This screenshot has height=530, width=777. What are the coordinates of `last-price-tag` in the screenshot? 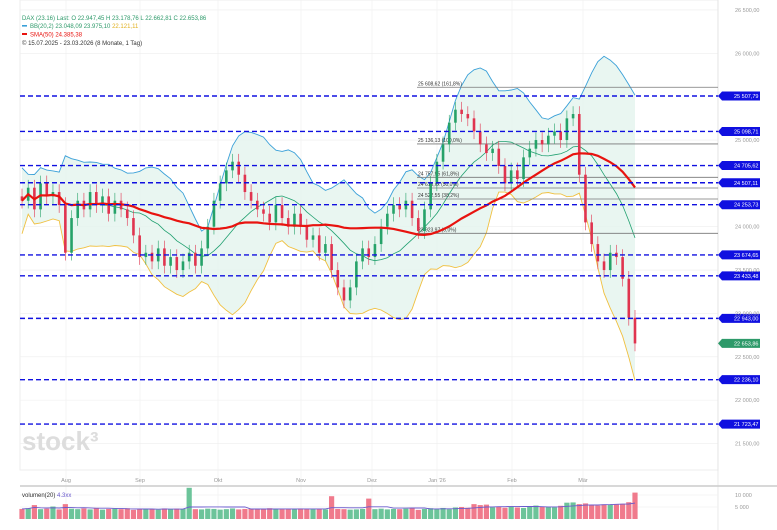 It's located at (739, 343).